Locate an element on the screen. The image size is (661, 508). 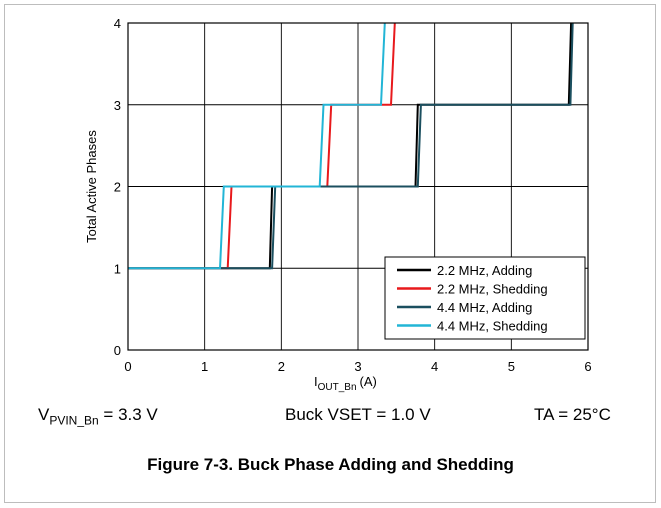
x-axis-label-unit: (A) is located at coordinates (368, 381).